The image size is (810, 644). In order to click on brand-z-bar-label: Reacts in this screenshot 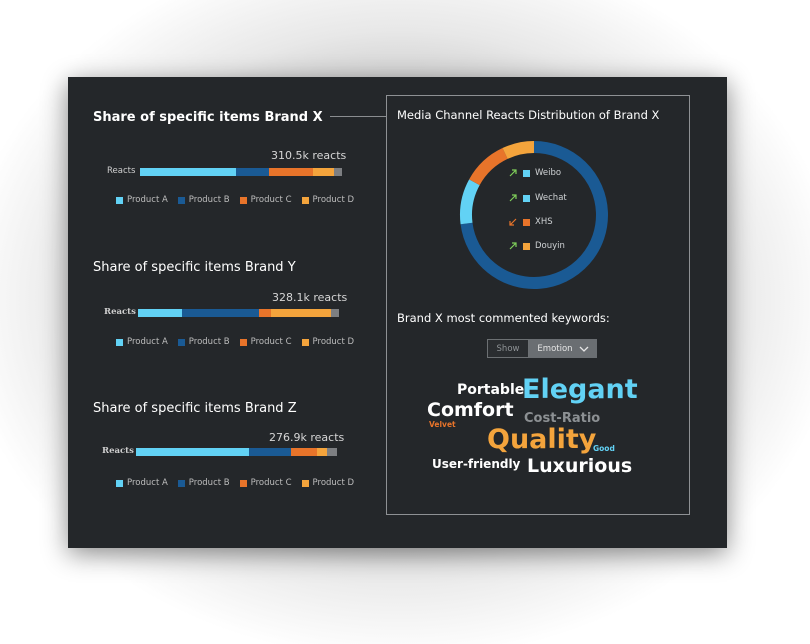, I will do `click(118, 451)`.